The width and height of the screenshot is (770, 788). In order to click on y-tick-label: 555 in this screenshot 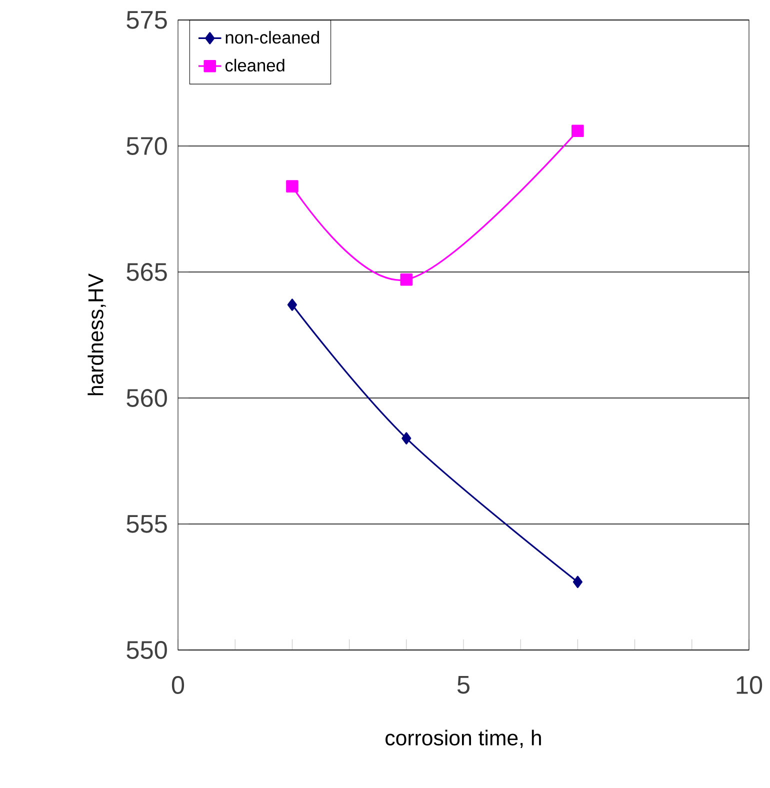, I will do `click(146, 524)`.